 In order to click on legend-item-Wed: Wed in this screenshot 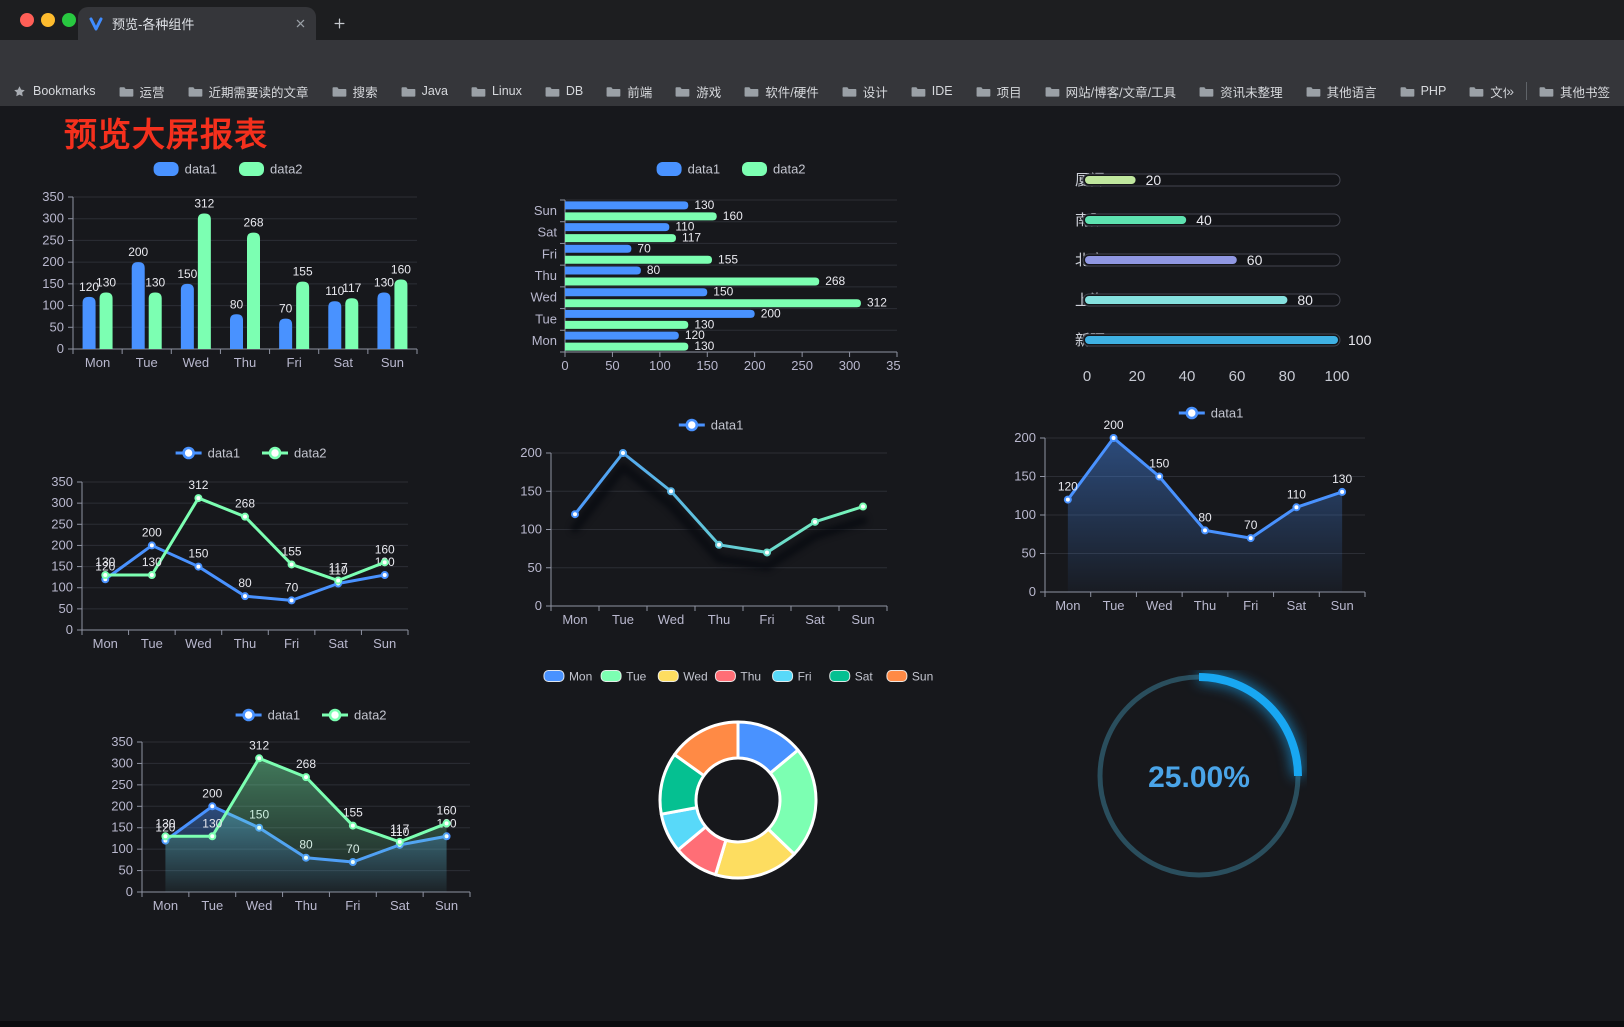, I will do `click(682, 676)`.